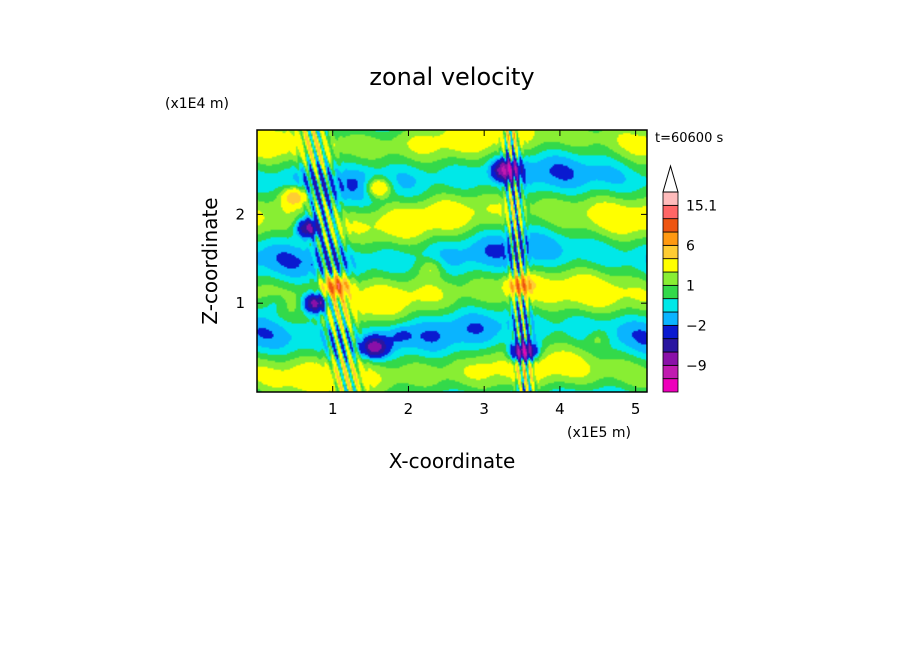 The height and width of the screenshot is (654, 904). Describe the element at coordinates (670, 178) in the screenshot. I see `colorbar-extend-arrow` at that location.